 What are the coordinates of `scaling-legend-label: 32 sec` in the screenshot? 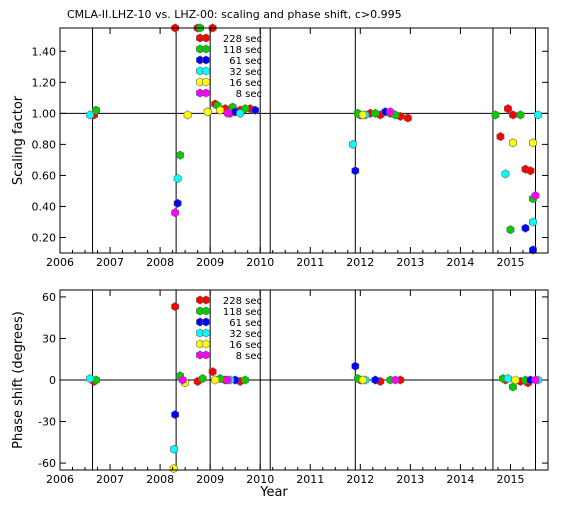 It's located at (245, 72).